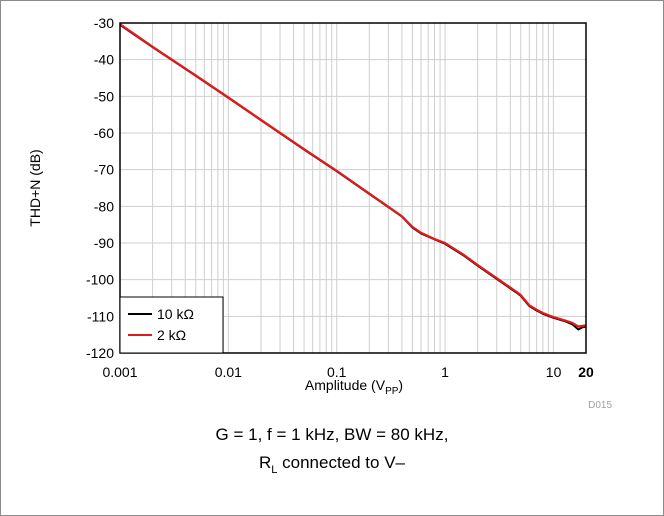  Describe the element at coordinates (600, 405) in the screenshot. I see `figure-id: D015` at that location.